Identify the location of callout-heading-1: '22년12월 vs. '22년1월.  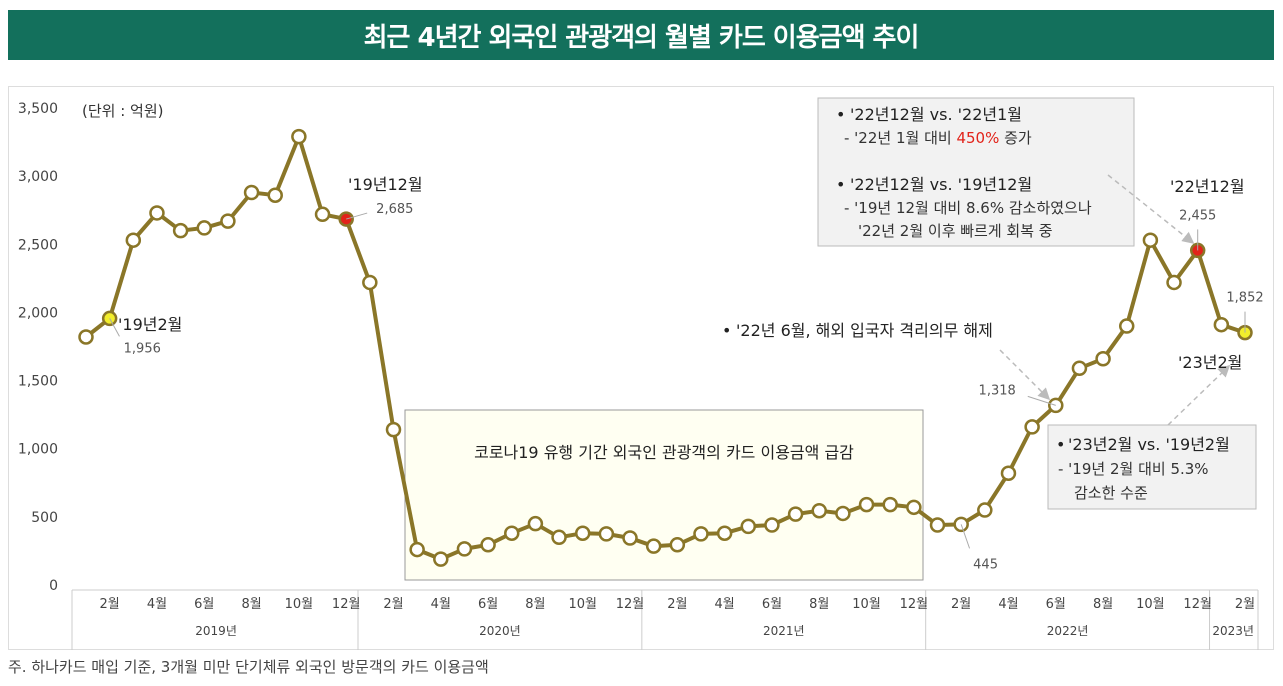
(936, 114).